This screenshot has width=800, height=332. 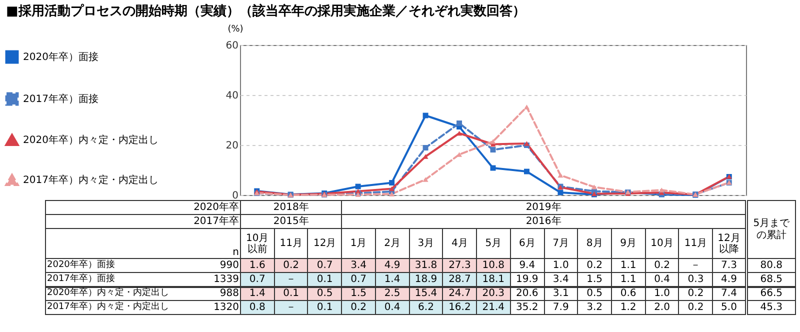 I want to click on text: 68.5, so click(x=771, y=279).